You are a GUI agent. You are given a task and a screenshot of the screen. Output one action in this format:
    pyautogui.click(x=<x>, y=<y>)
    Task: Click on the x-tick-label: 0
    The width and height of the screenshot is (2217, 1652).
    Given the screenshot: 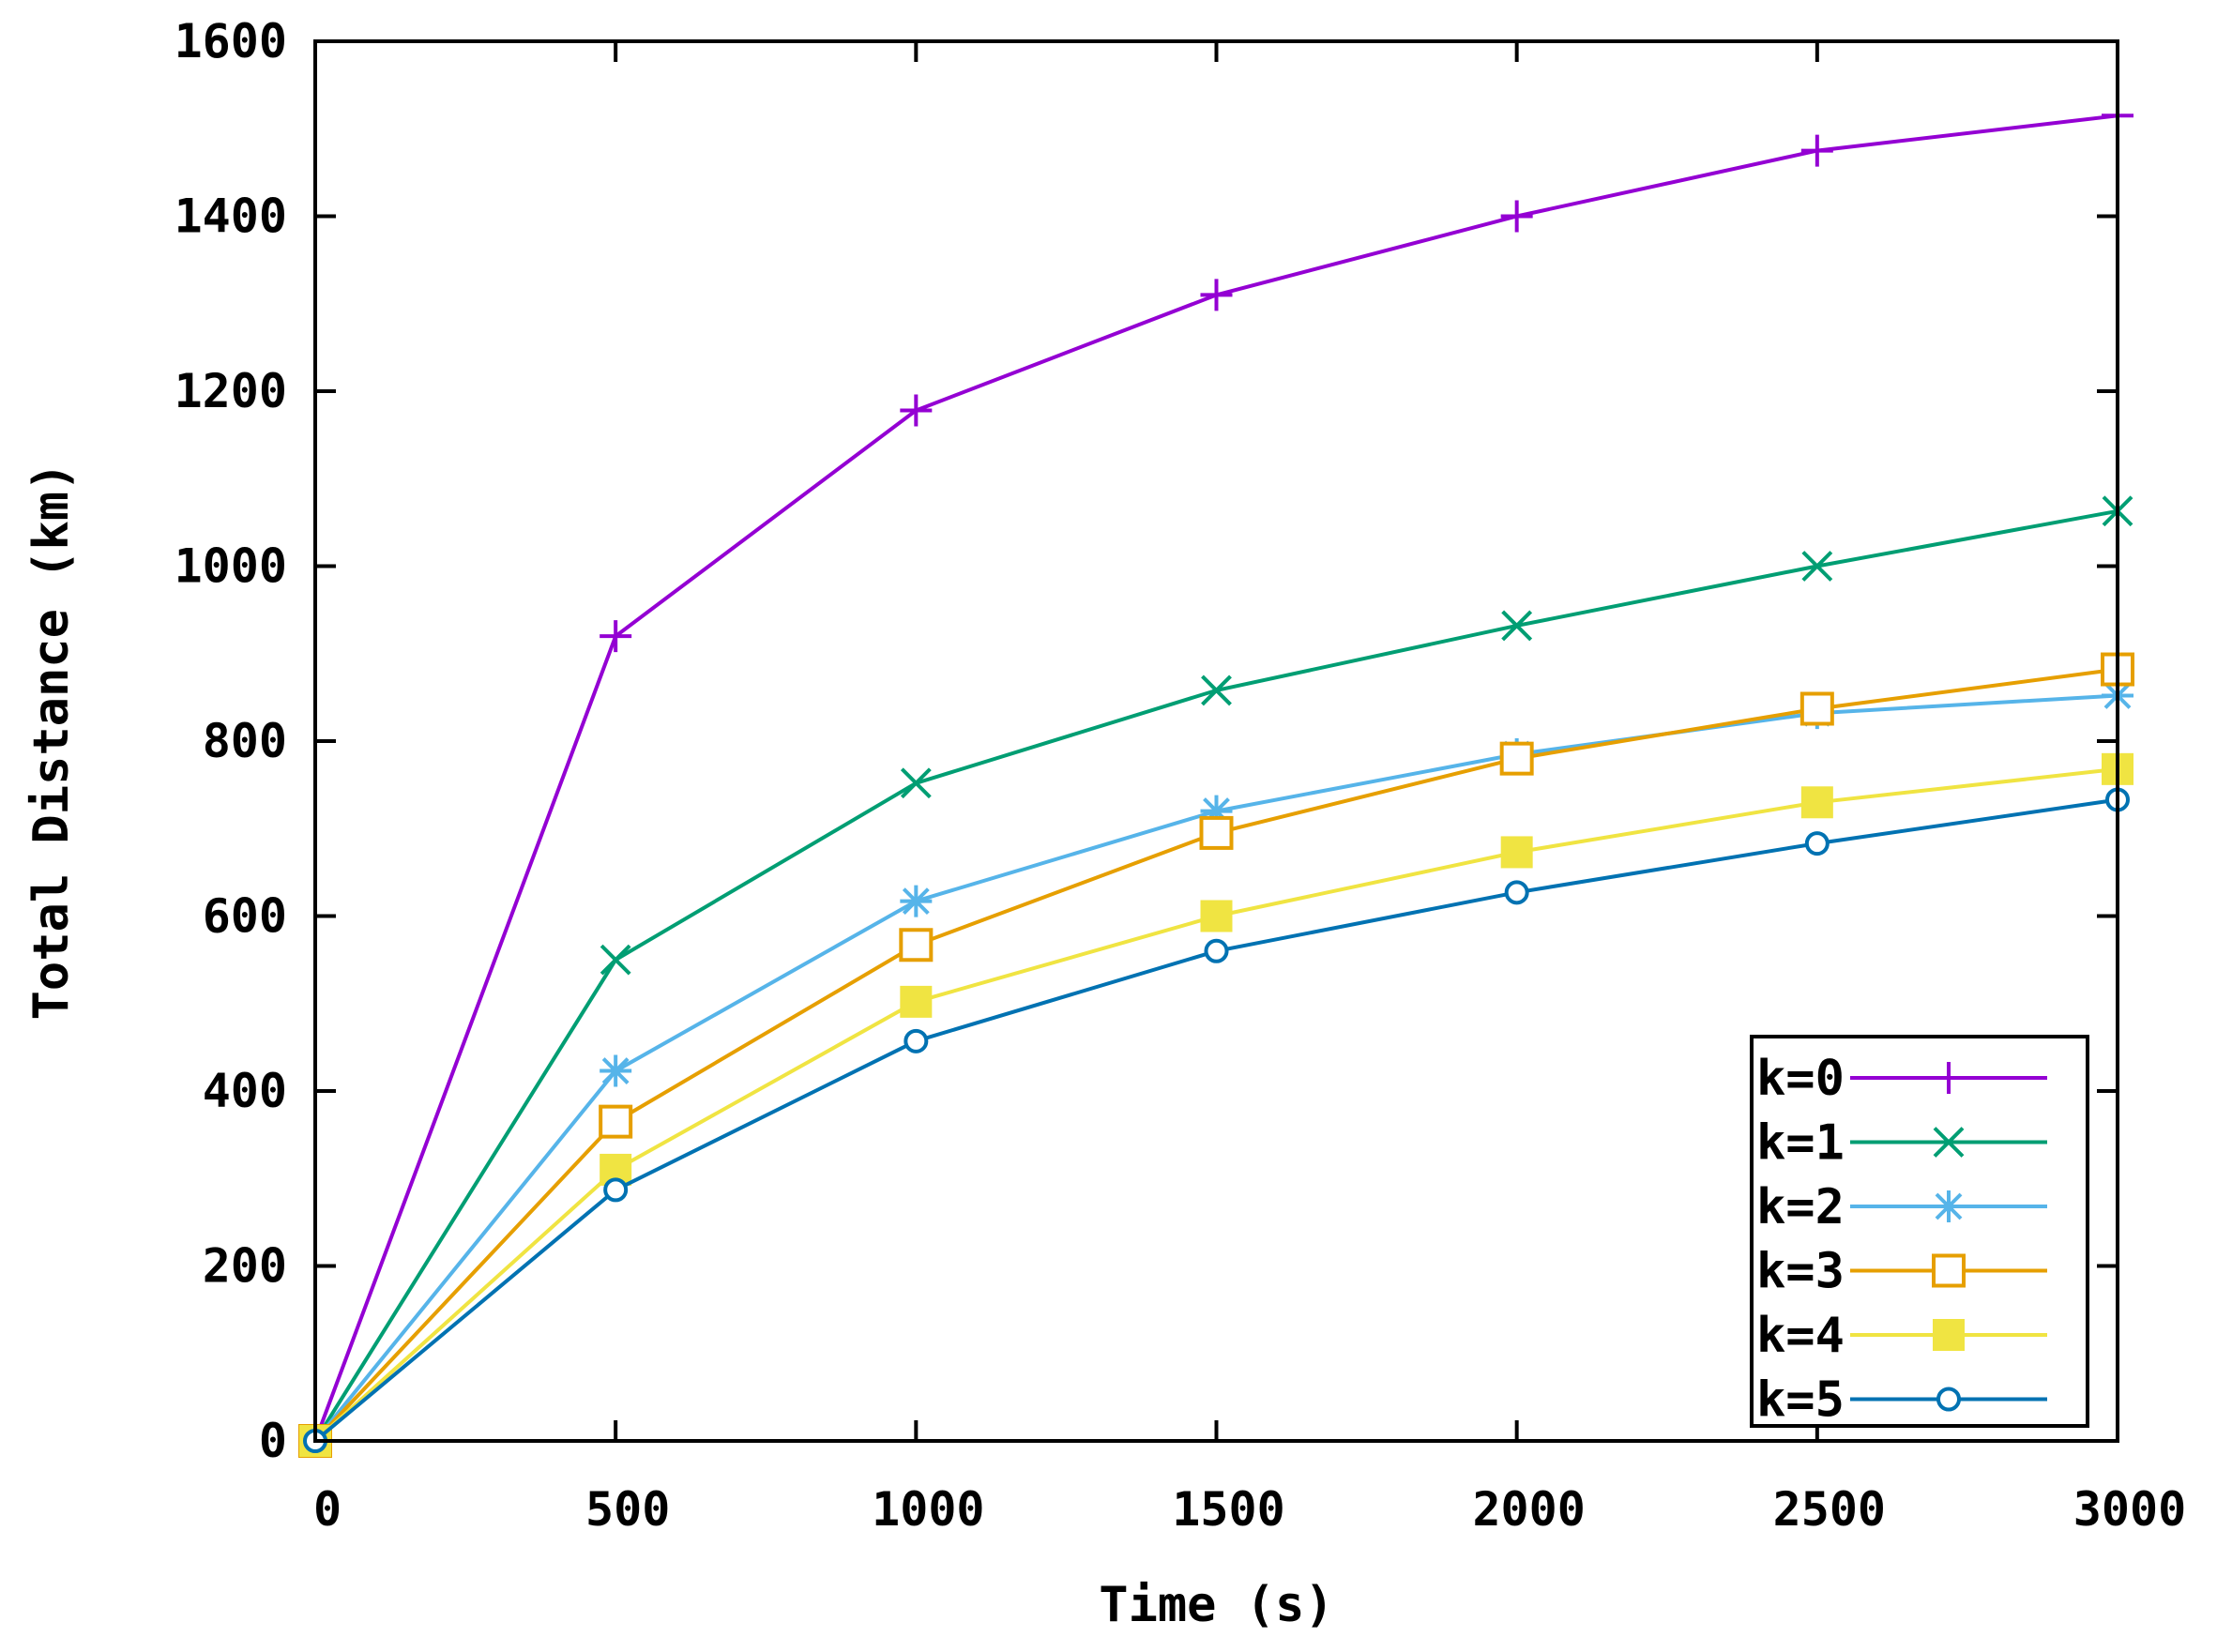 What is the action you would take?
    pyautogui.click(x=327, y=1509)
    